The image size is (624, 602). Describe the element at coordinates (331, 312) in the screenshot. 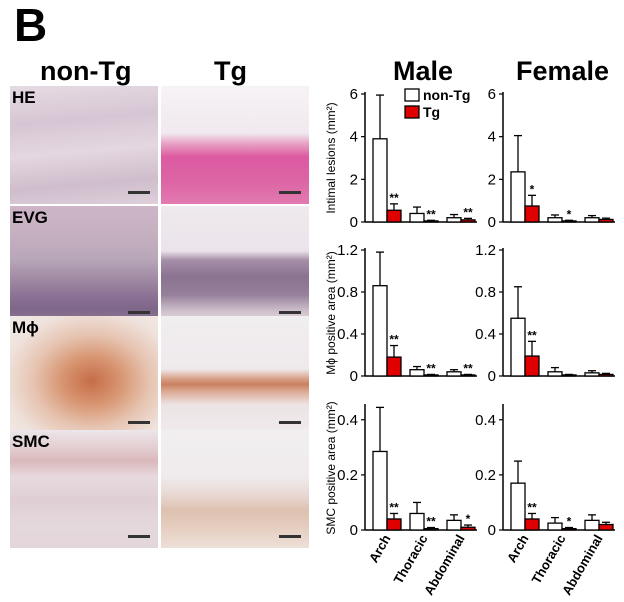

I see `y-axis-label: Mϕ positive area (mm²)` at that location.